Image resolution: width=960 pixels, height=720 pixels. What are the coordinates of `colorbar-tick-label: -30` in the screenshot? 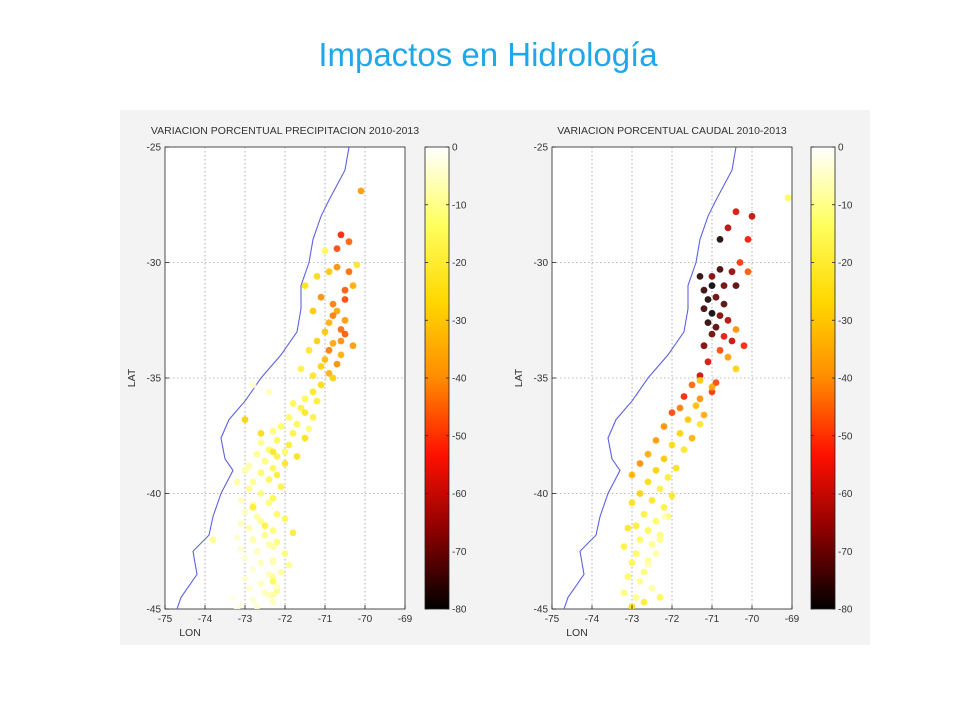 It's located at (459, 321).